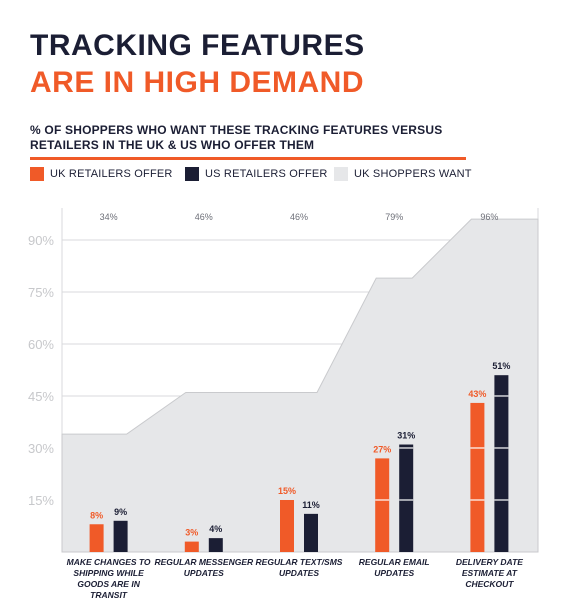 This screenshot has height=604, width=584. I want to click on legend-label-us-retailers: US RETAILERS OFFER, so click(266, 174).